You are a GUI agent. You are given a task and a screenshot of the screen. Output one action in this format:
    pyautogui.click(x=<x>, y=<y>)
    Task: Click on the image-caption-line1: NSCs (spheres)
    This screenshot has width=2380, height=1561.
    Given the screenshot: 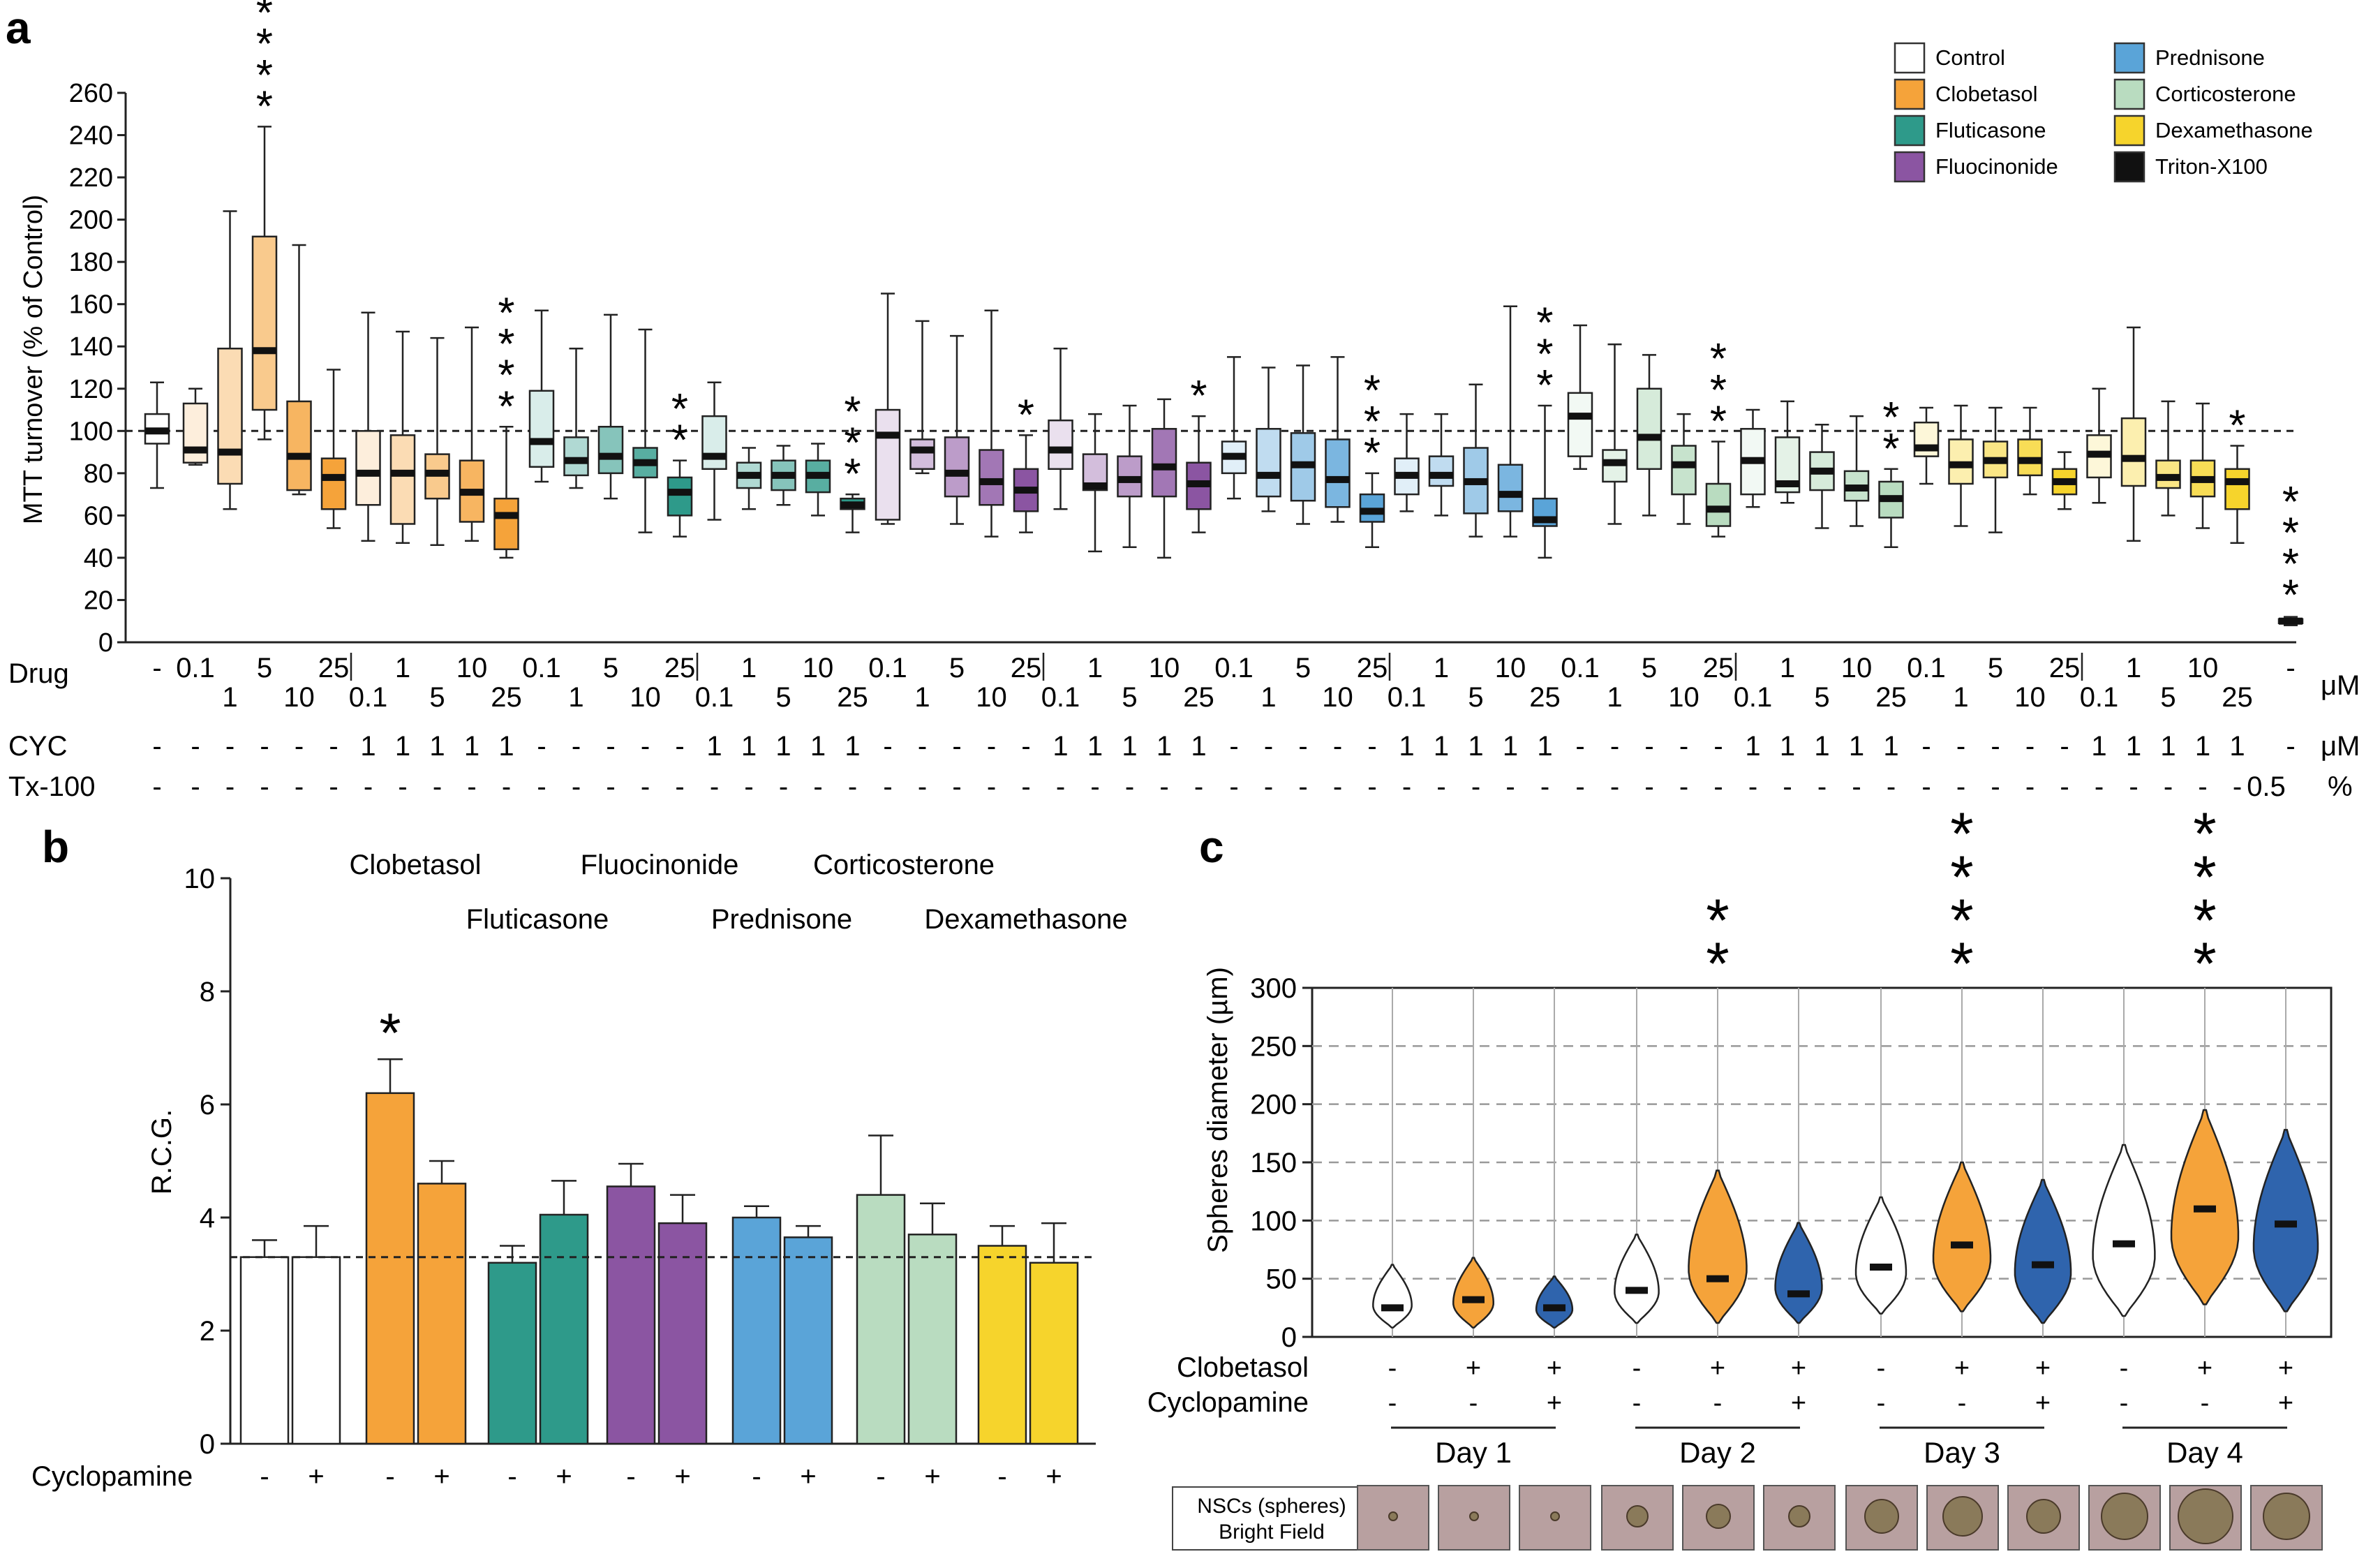 What is the action you would take?
    pyautogui.click(x=1271, y=1506)
    